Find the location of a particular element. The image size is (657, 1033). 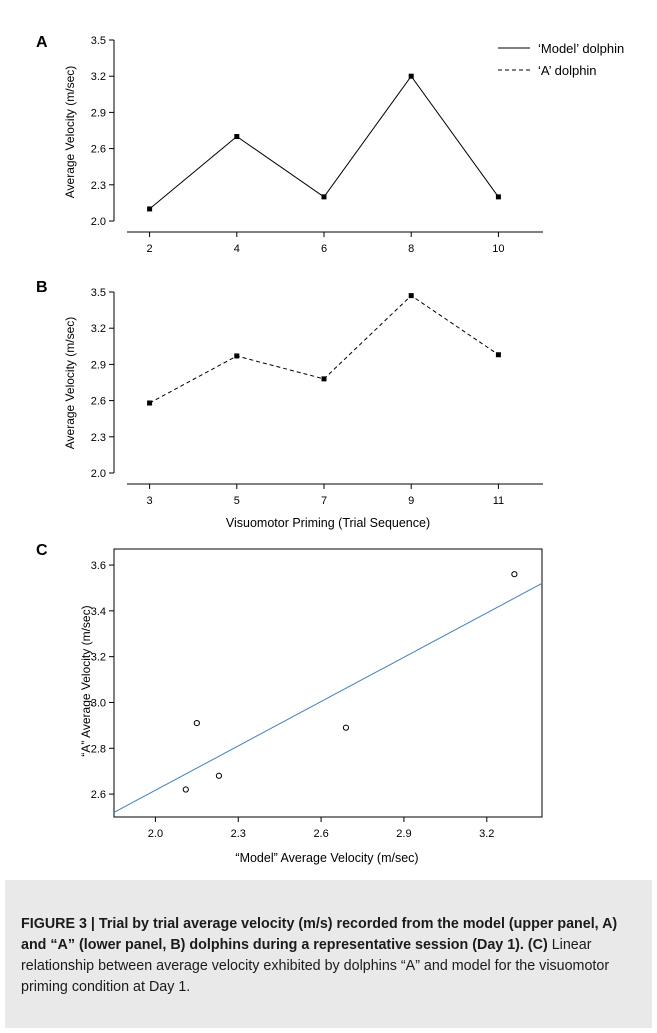

panel-c-xtick-label: 2.3 is located at coordinates (238, 834).